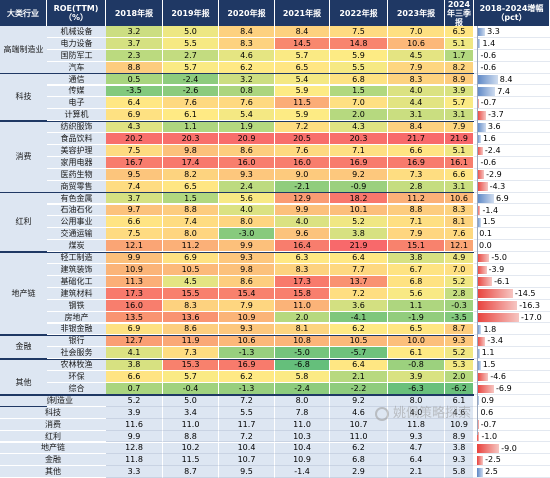  I want to click on roe-cell: 1.1, so click(191, 127).